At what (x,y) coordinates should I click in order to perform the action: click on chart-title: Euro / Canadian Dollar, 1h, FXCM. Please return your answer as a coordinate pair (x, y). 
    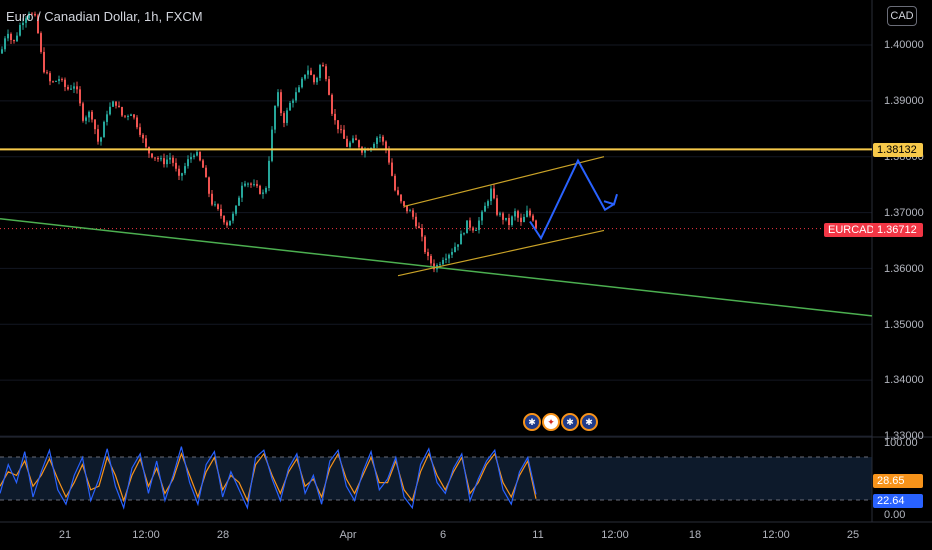
    Looking at the image, I should click on (104, 16).